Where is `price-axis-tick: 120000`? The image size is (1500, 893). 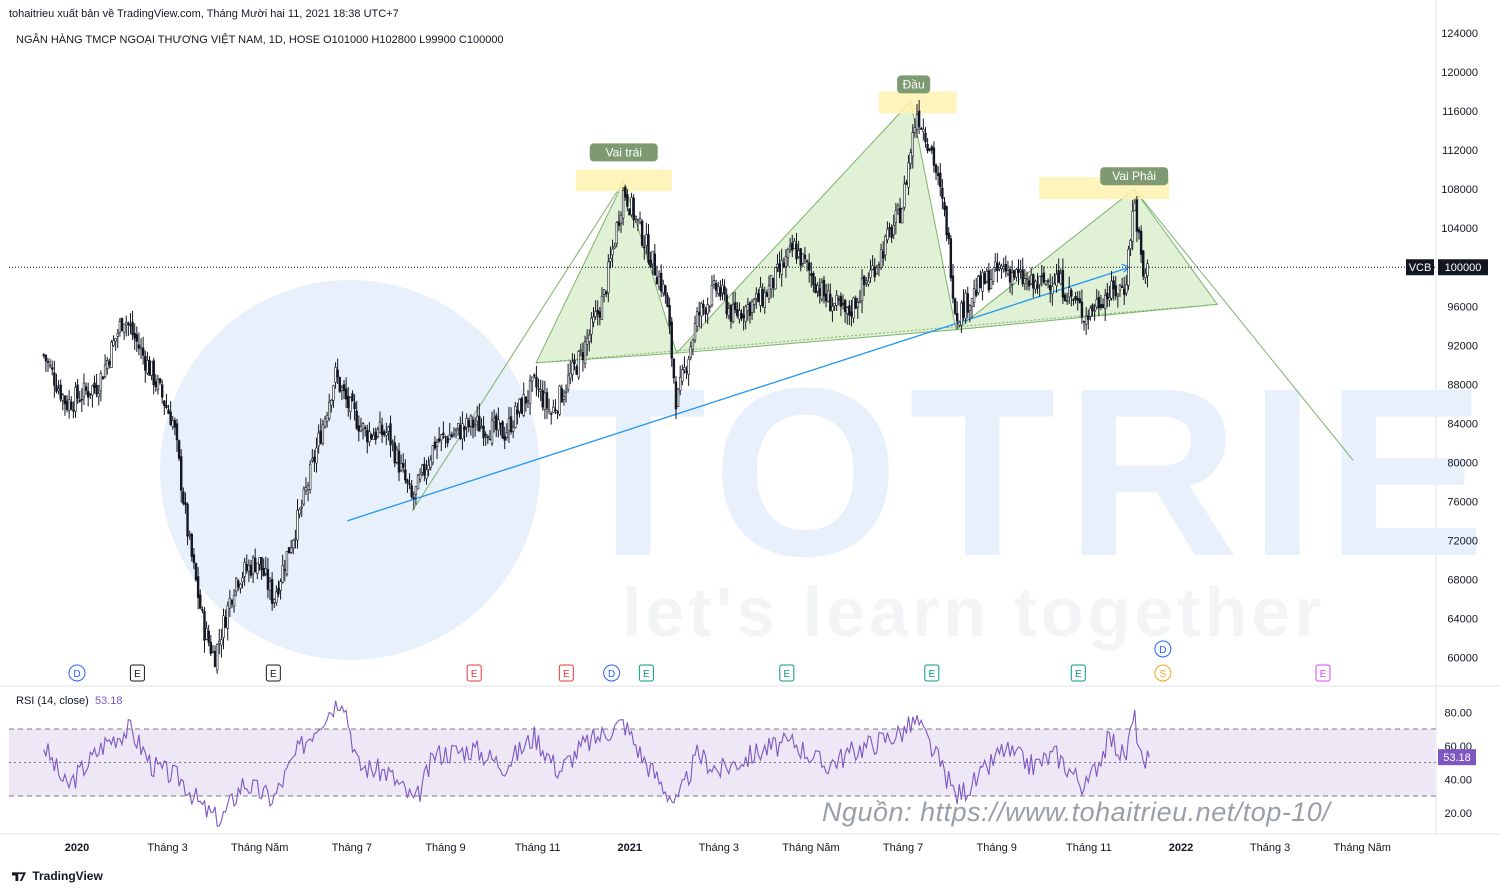
price-axis-tick: 120000 is located at coordinates (1459, 73).